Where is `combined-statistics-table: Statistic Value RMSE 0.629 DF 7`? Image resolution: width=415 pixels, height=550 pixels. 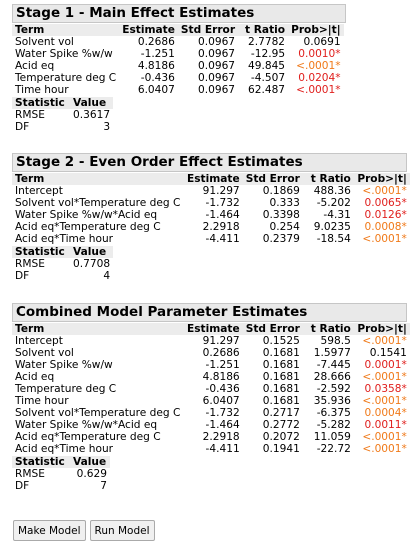 combined-statistics-table: Statistic Value RMSE 0.629 DF 7 is located at coordinates (61, 474).